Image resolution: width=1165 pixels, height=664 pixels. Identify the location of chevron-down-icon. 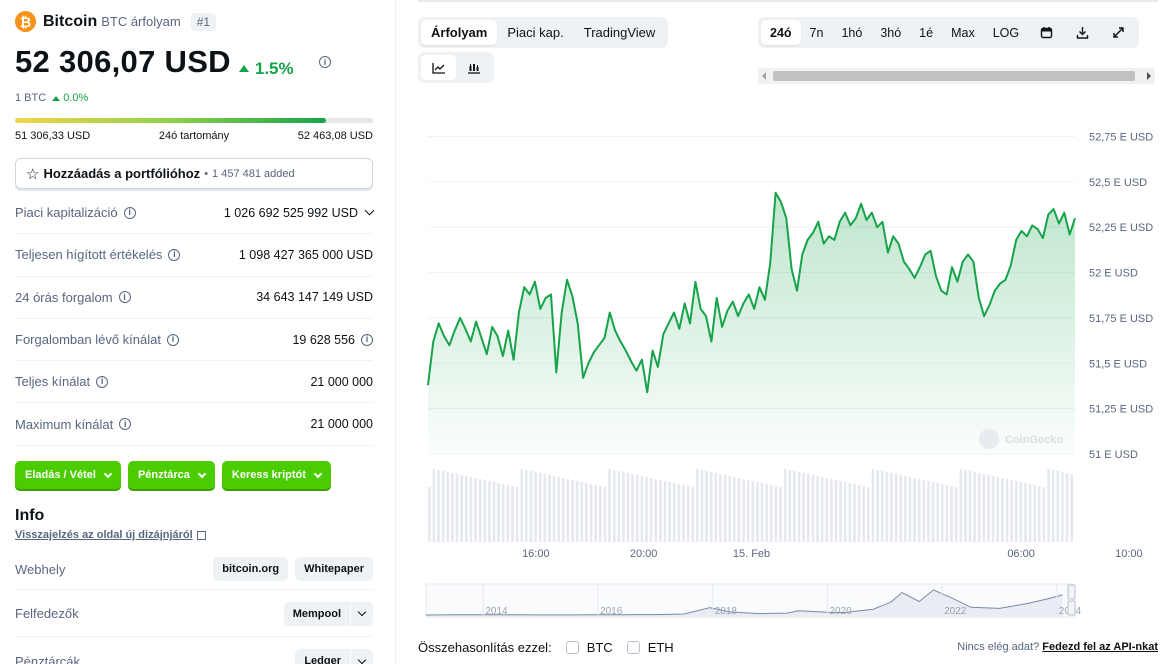
(369, 210).